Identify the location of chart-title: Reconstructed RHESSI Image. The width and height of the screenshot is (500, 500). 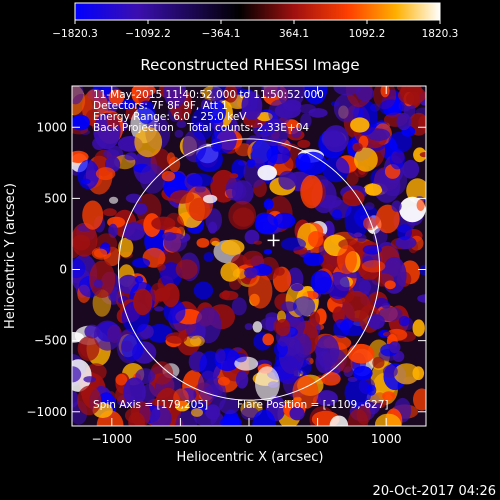
(249, 65).